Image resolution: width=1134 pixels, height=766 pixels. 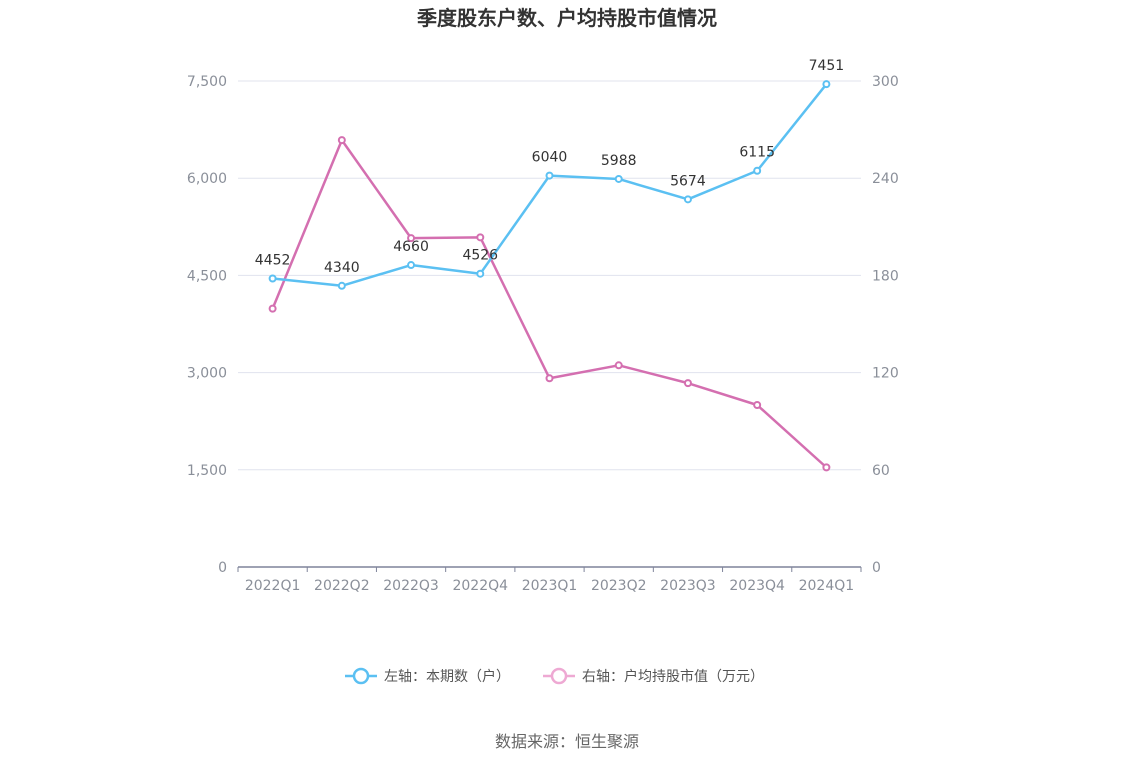 I want to click on x-axis-tick-label: 2023Q1, so click(x=550, y=586).